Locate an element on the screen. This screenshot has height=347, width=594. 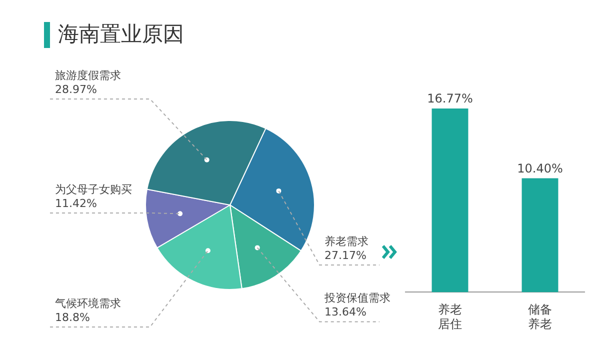
data-label: 11.42% is located at coordinates (76, 203).